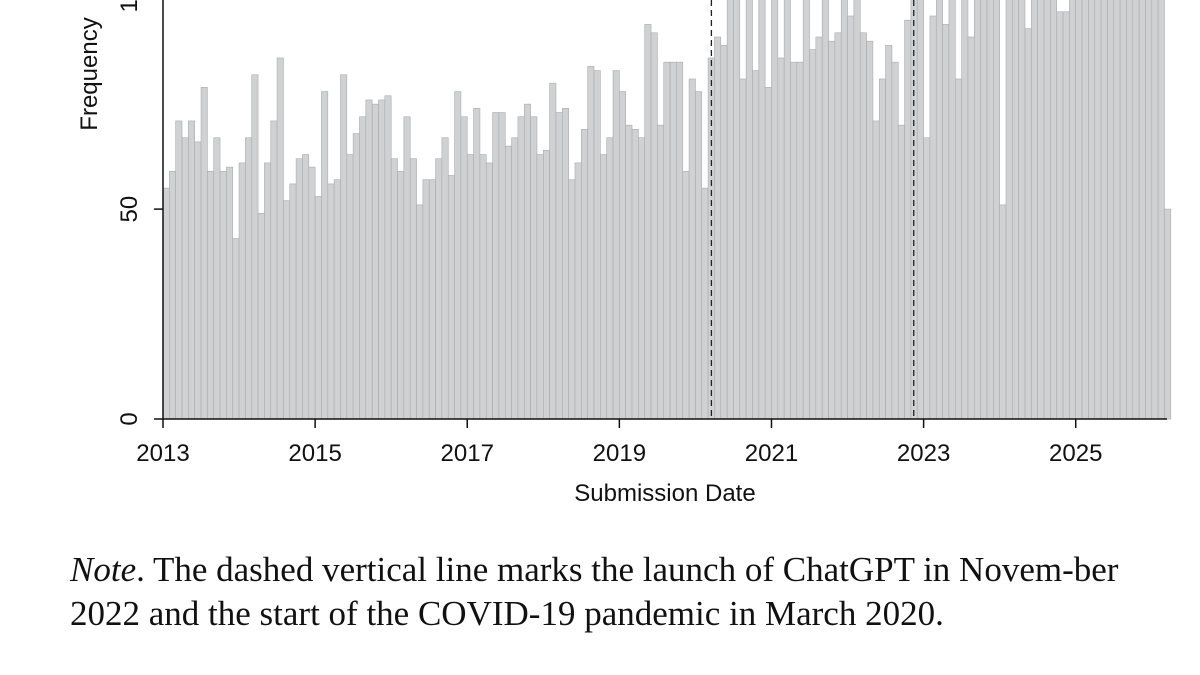 Image resolution: width=1200 pixels, height=675 pixels. What do you see at coordinates (129, 209) in the screenshot?
I see `y-tick-label: 50` at bounding box center [129, 209].